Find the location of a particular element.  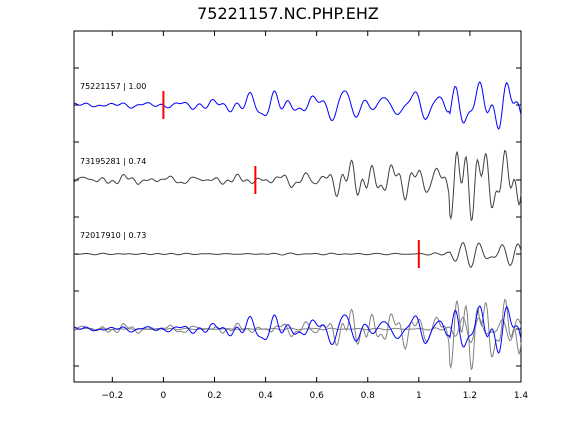

trace-label-72017910: 72017910 | 0.73 is located at coordinates (113, 235).